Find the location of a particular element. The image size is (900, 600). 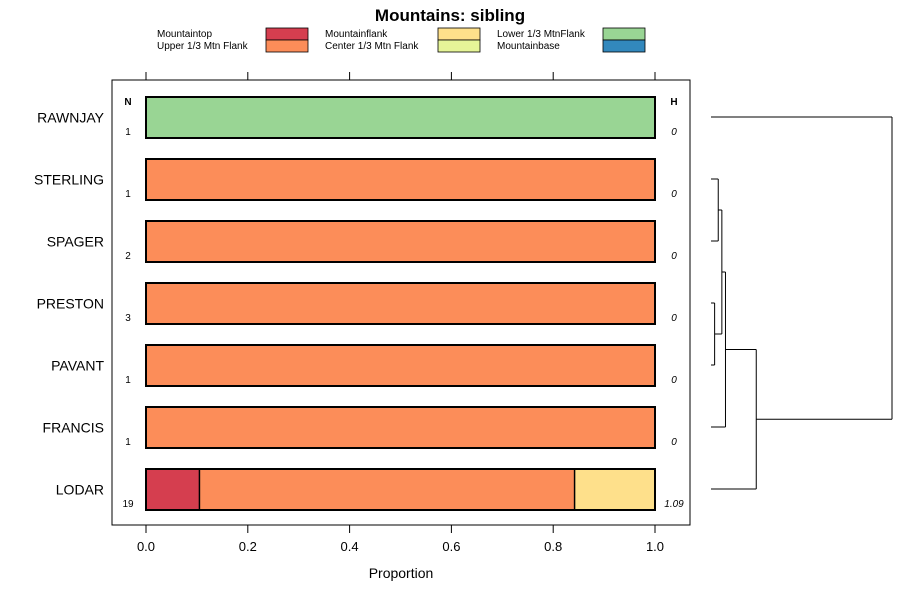

chart-title: Mountains: sibling is located at coordinates (450, 15).